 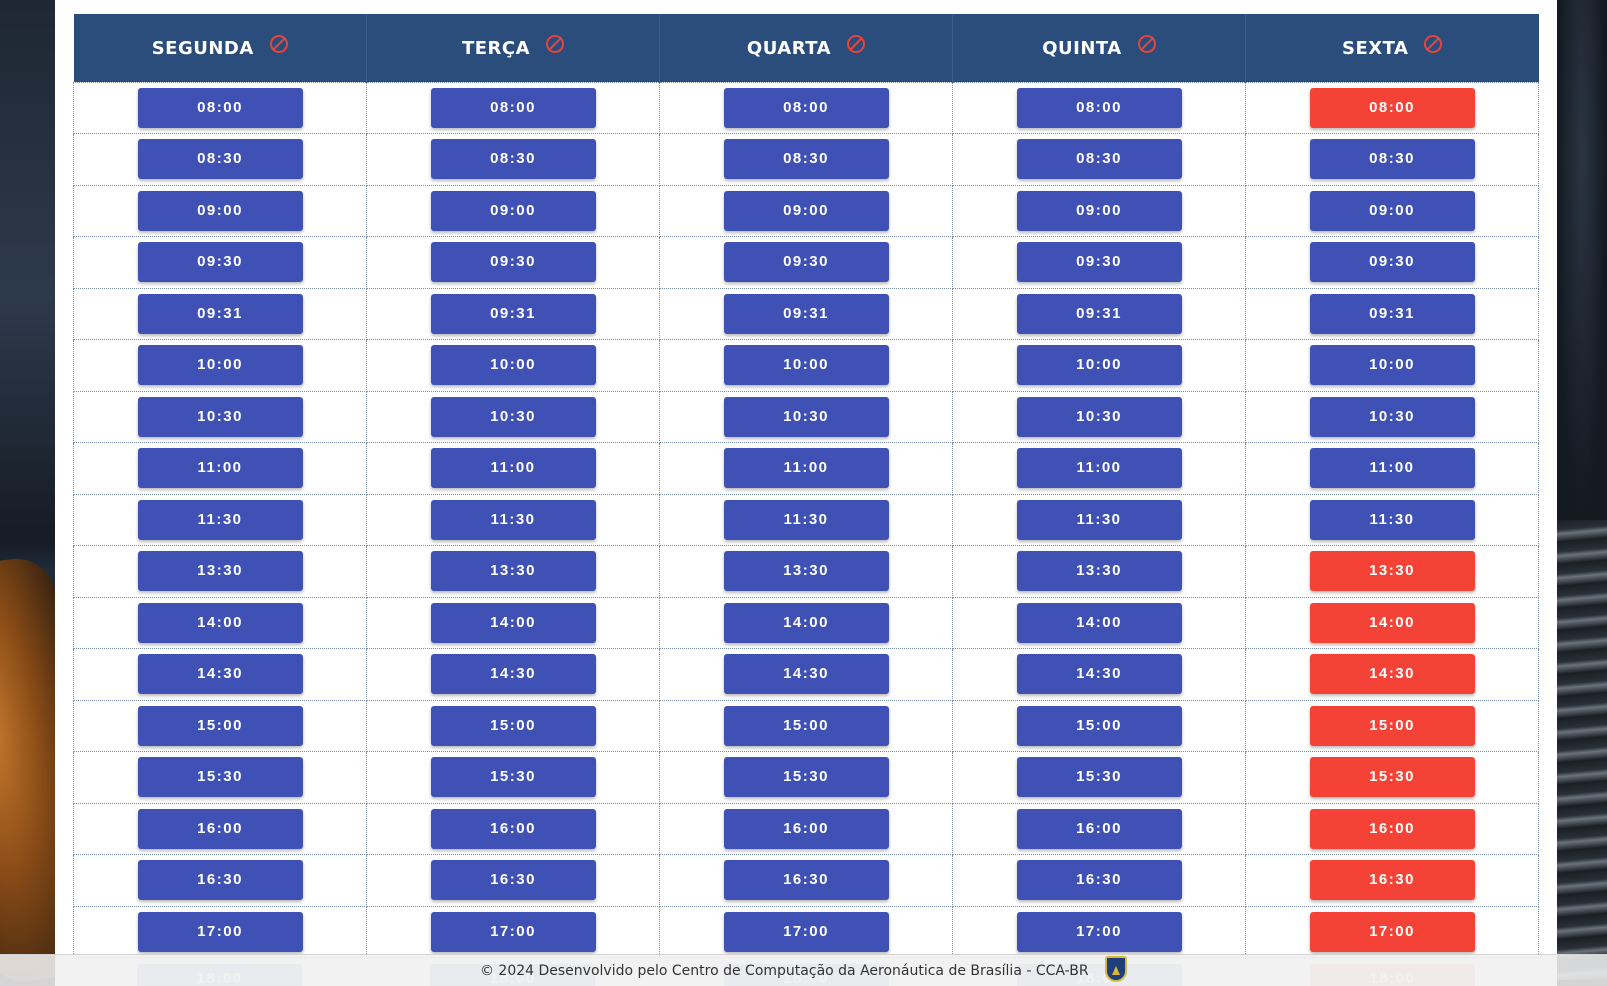 I want to click on time-slot-button-quinta: 17:00, so click(x=1099, y=931).